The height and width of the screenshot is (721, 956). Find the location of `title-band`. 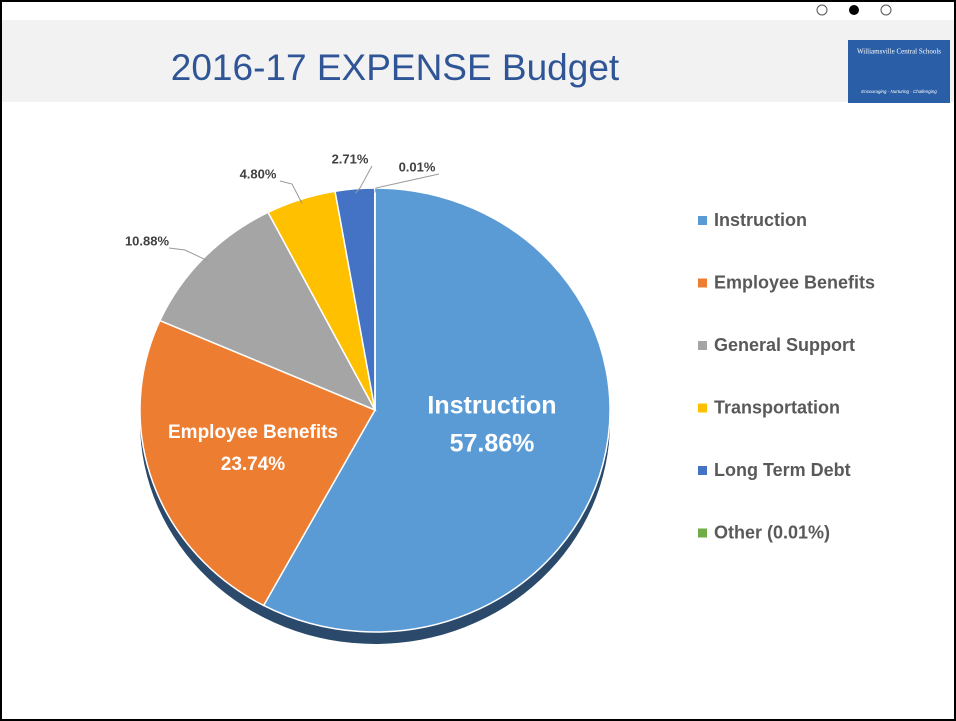

title-band is located at coordinates (478, 61).